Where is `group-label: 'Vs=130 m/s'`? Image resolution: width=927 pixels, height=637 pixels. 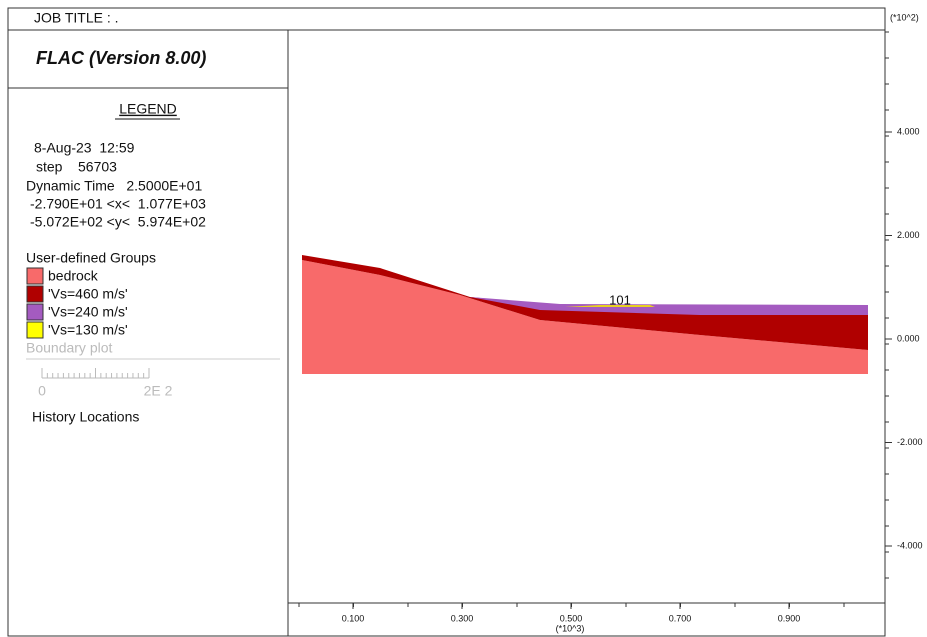
group-label: 'Vs=130 m/s' is located at coordinates (88, 330).